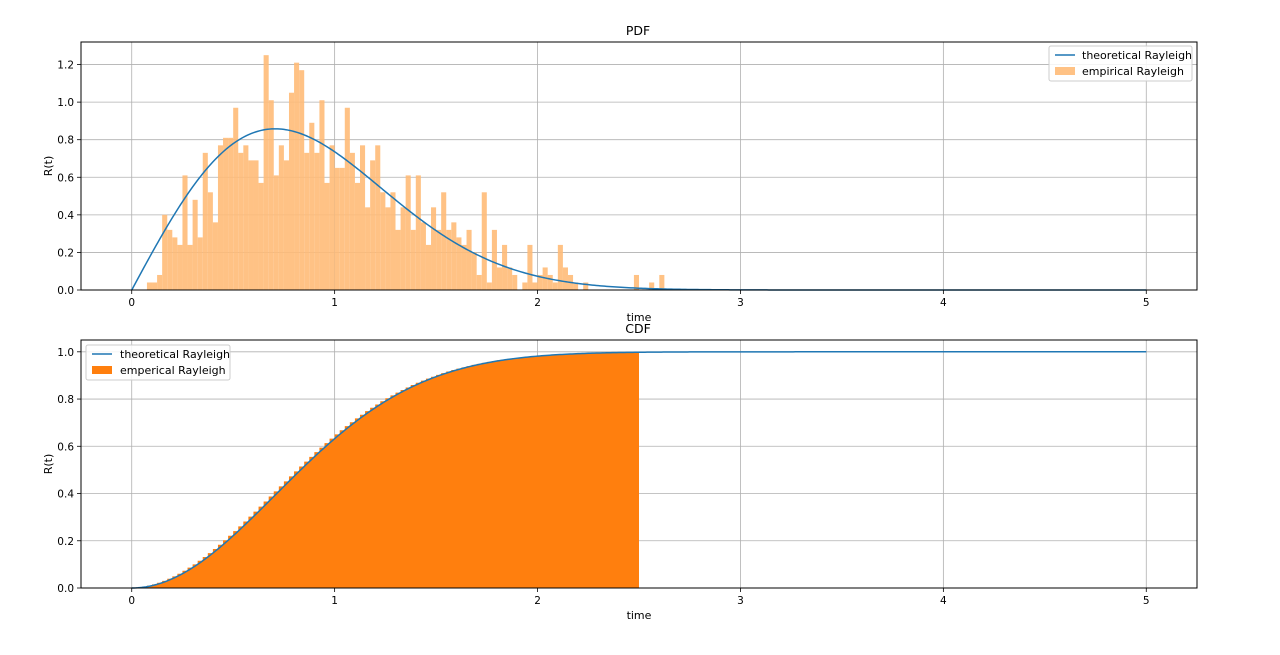 This screenshot has width=1280, height=655. Describe the element at coordinates (65, 400) in the screenshot. I see `cdf-y-tick-label: 0.8` at that location.